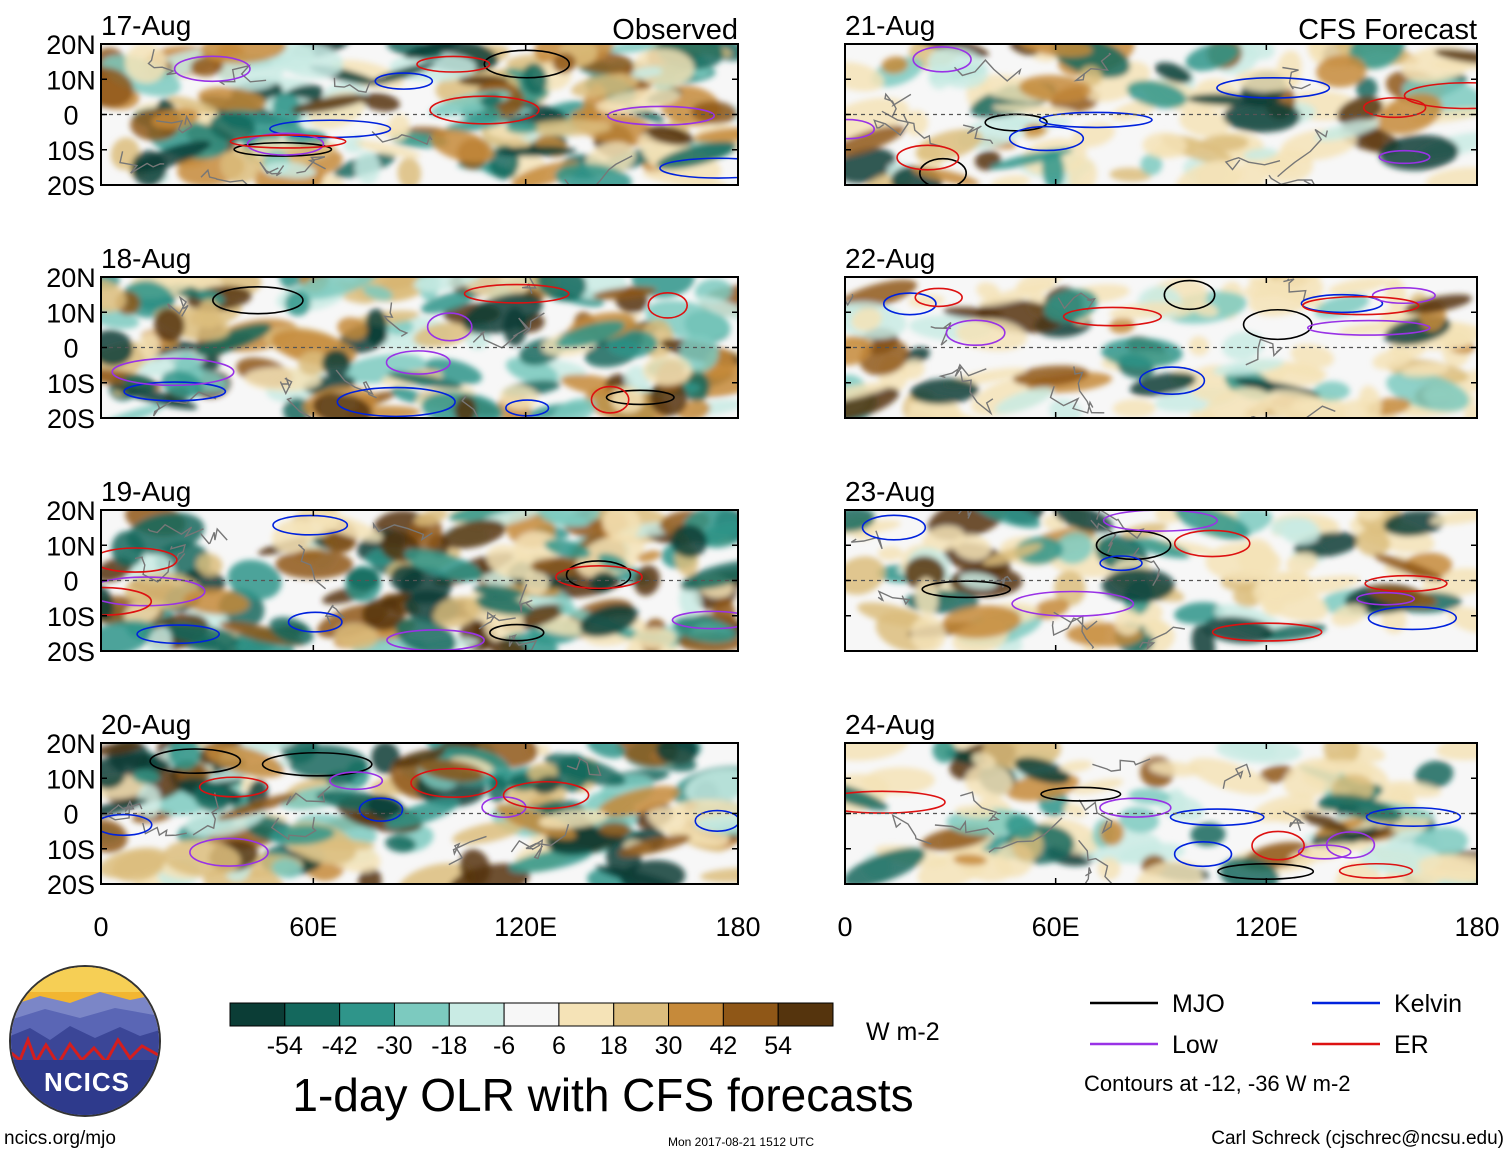 This screenshot has width=1510, height=1158. What do you see at coordinates (392, 338) in the screenshot?
I see `panel-observed: 20N 10N 0 10S 20S 18-Aug` at bounding box center [392, 338].